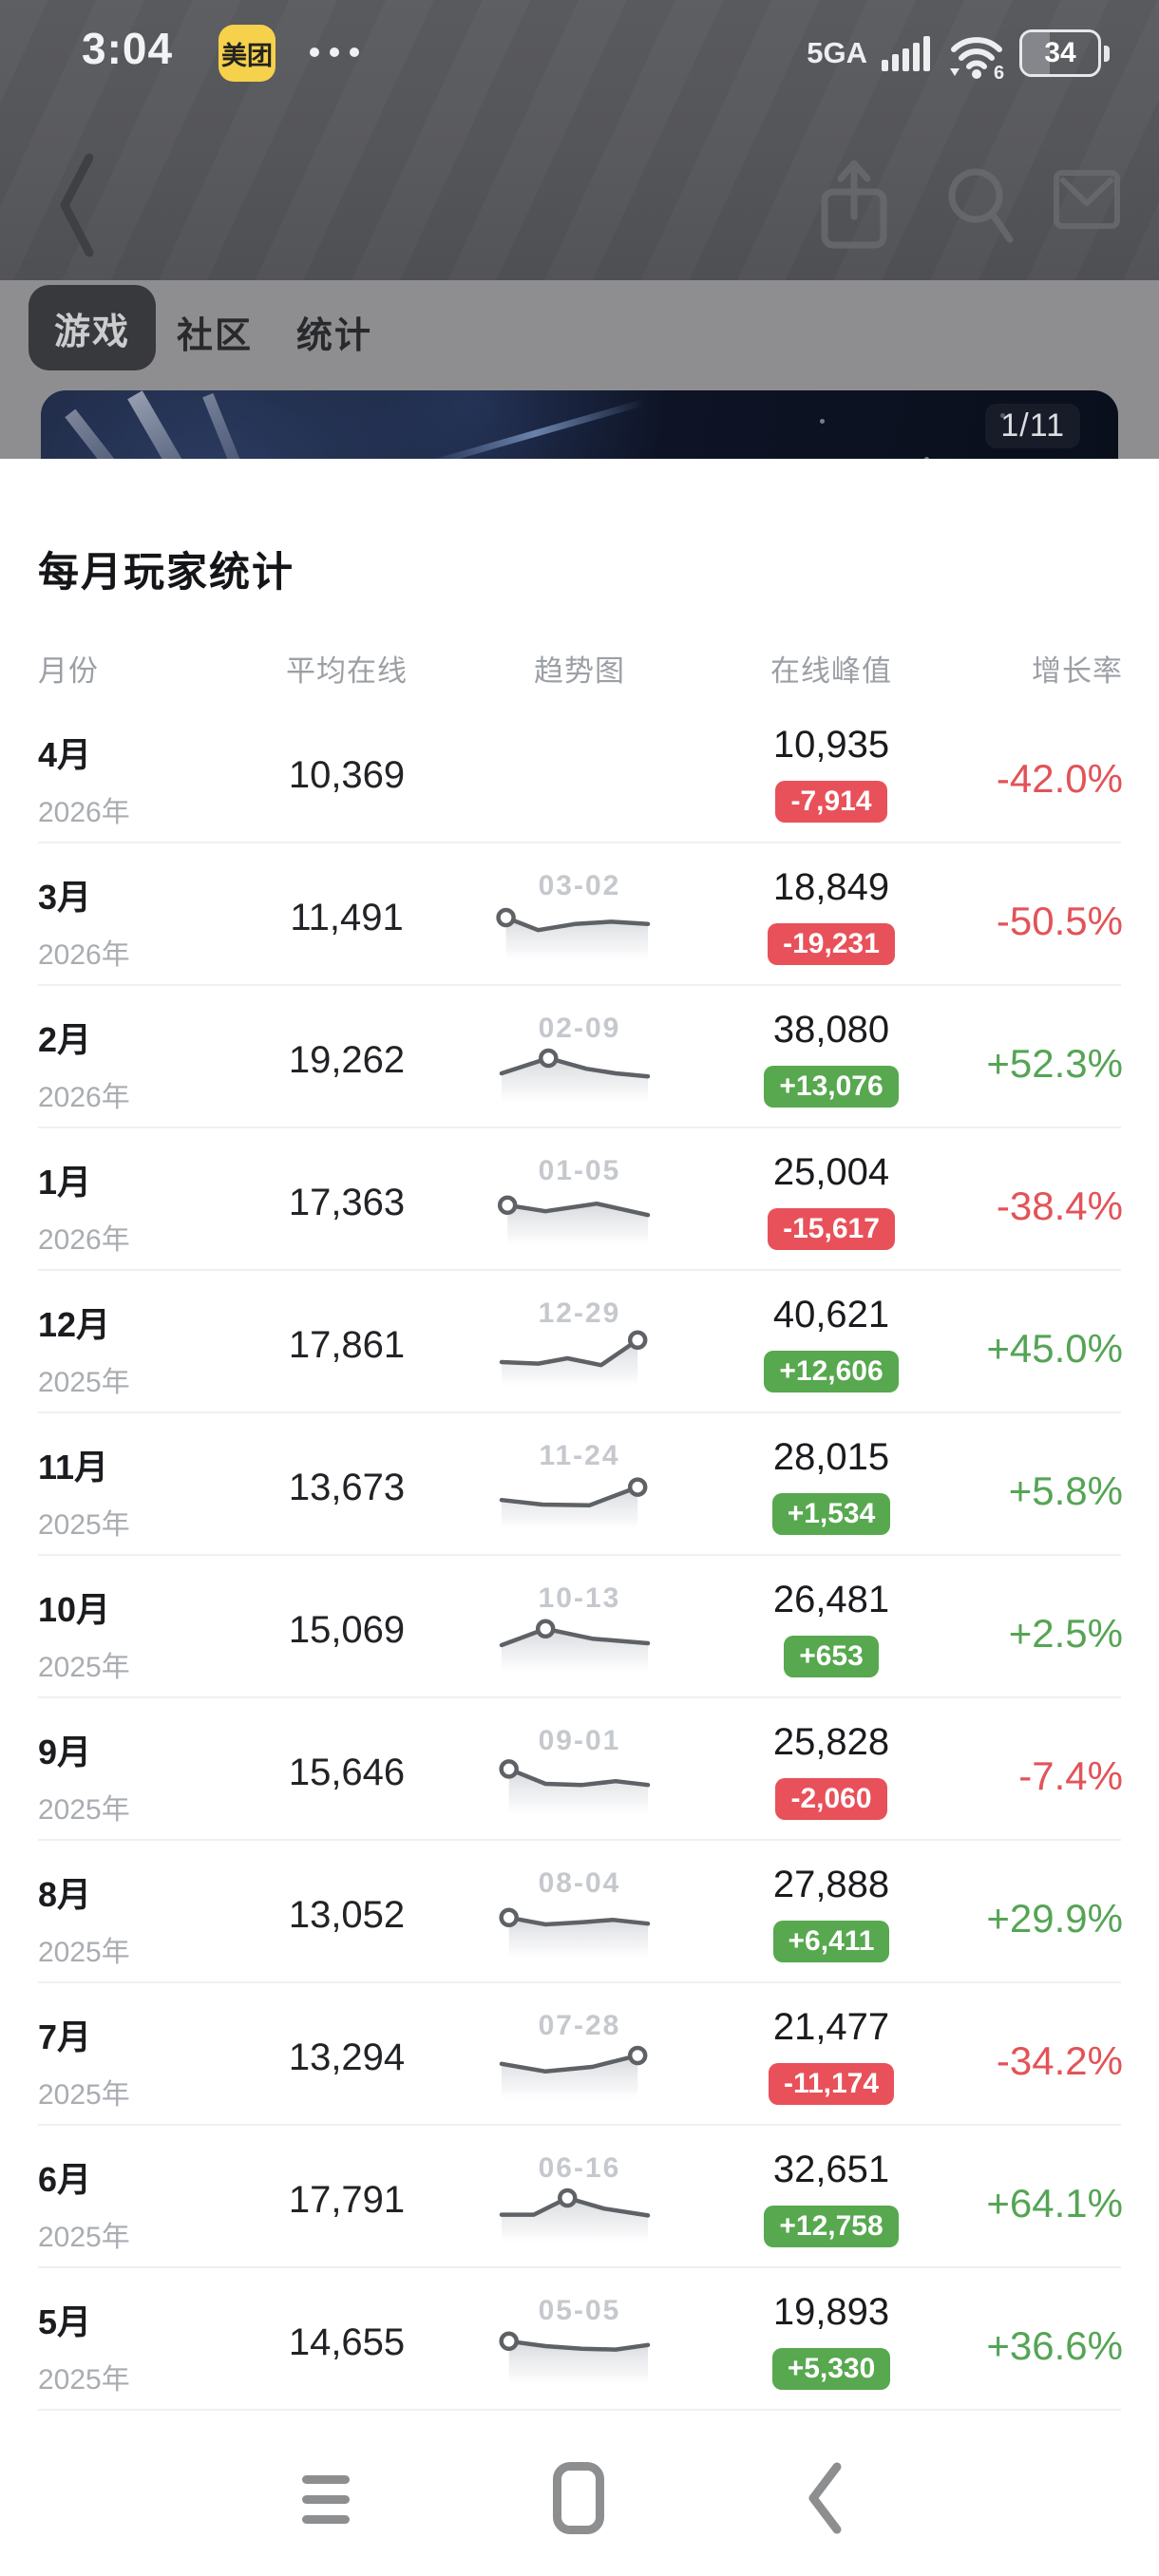 This screenshot has width=1159, height=2576. Describe the element at coordinates (831, 2312) in the screenshot. I see `peak-online-value: 19,893` at that location.